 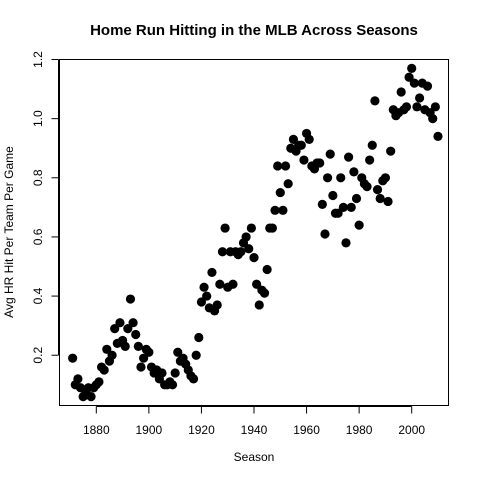 What do you see at coordinates (359, 430) in the screenshot?
I see `x-tick-label: 1980` at bounding box center [359, 430].